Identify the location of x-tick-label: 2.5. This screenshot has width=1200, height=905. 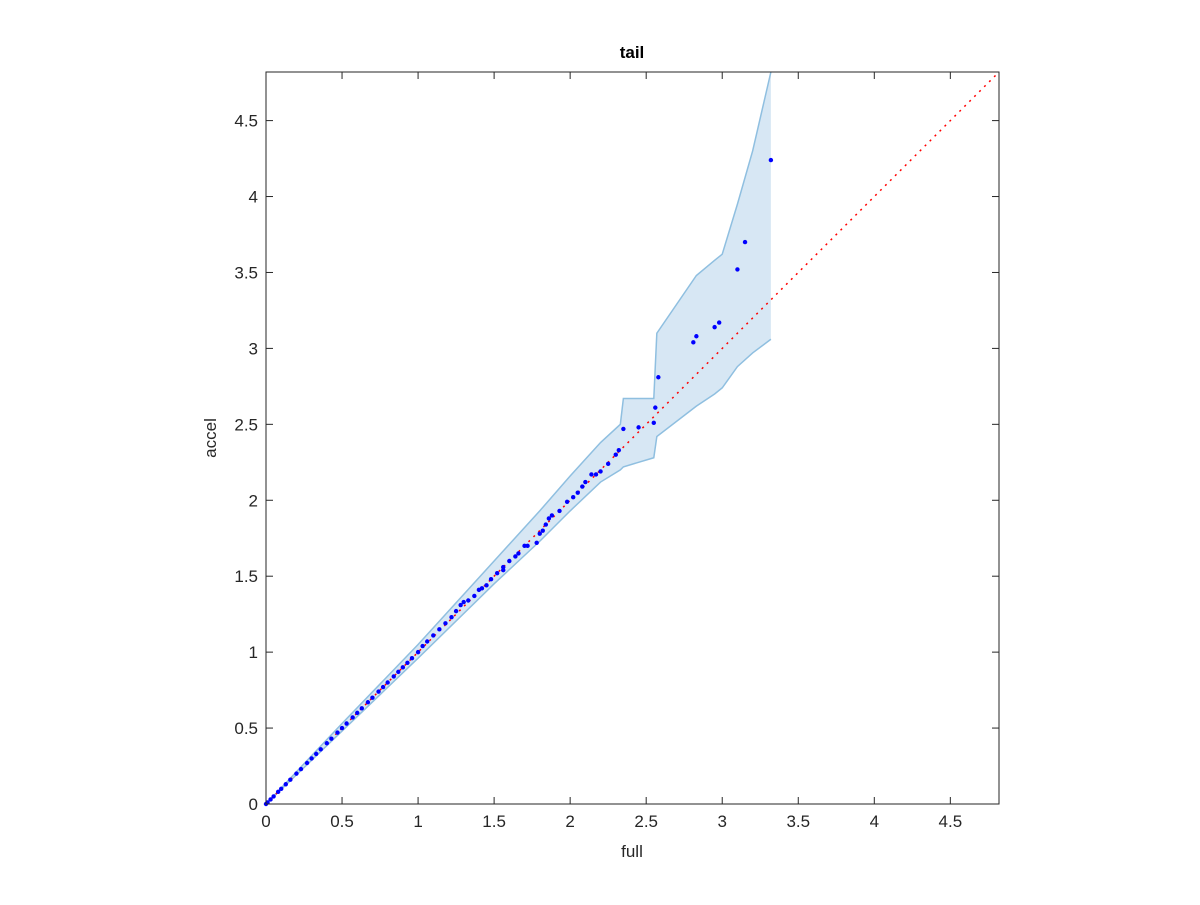
(646, 821).